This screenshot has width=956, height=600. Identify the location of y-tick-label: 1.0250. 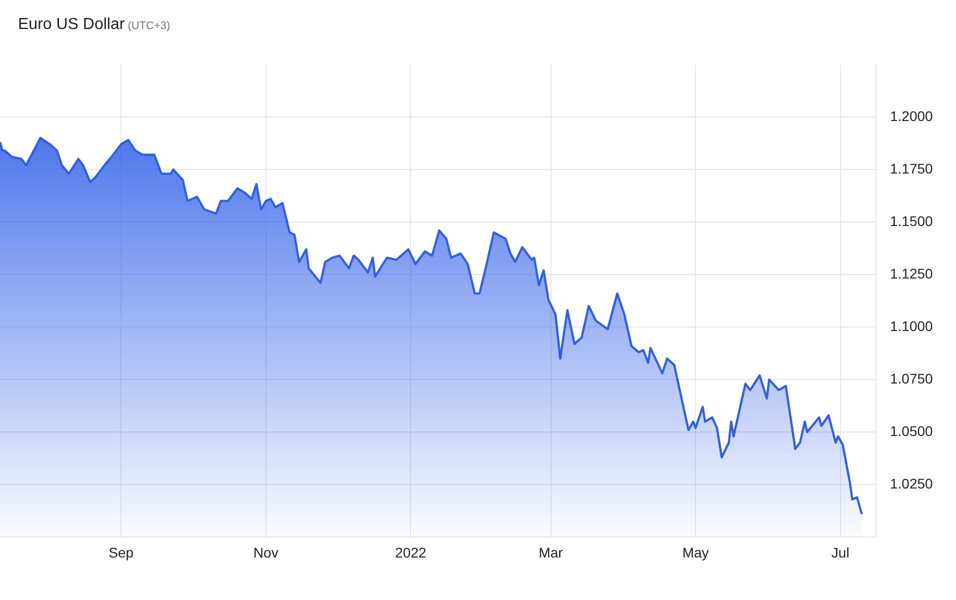
(912, 484).